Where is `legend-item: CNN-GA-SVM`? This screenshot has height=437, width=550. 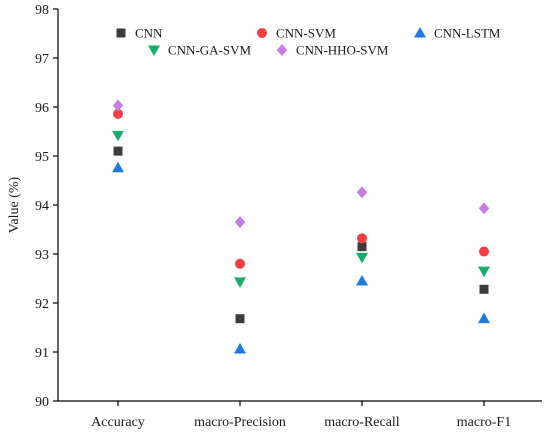 legend-item: CNN-GA-SVM is located at coordinates (200, 50).